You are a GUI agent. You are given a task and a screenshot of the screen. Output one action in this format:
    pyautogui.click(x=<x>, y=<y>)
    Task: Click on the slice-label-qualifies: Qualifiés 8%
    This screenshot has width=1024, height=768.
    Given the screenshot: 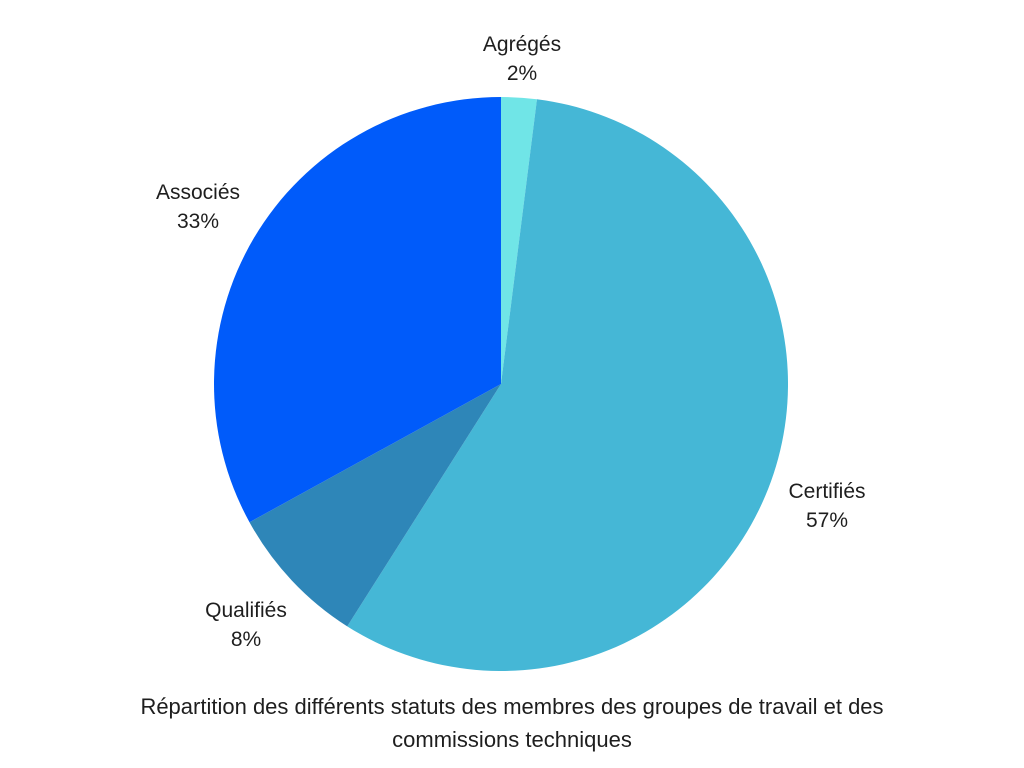 What is the action you would take?
    pyautogui.click(x=246, y=625)
    